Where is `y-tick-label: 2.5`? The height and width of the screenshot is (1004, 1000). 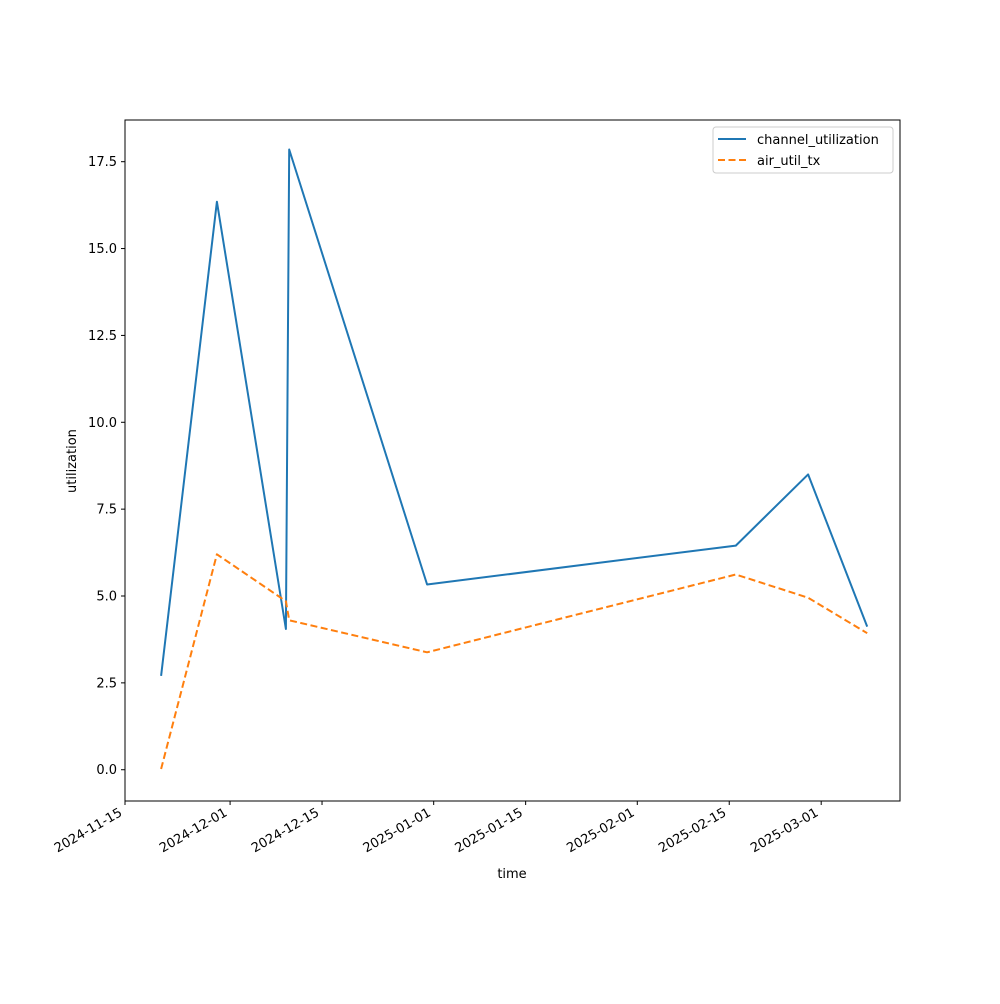 y-tick-label: 2.5 is located at coordinates (106, 683).